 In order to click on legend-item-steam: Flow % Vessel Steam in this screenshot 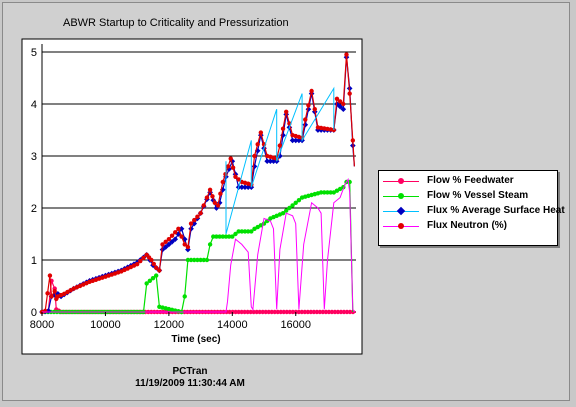, I will do `click(471, 196)`.